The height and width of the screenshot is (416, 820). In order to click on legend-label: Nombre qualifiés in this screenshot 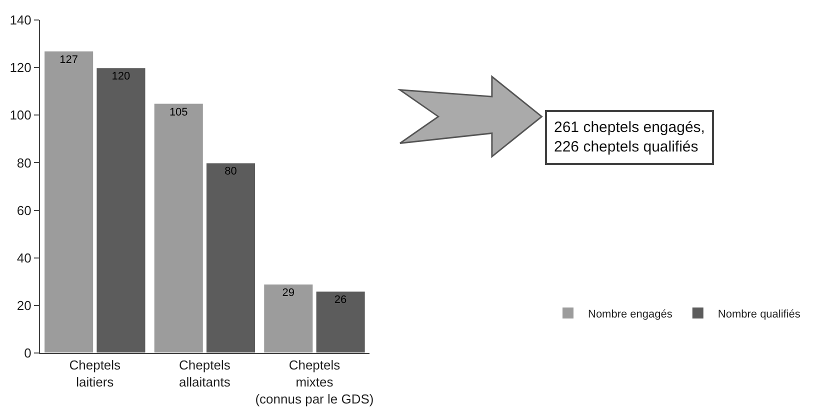, I will do `click(759, 314)`.